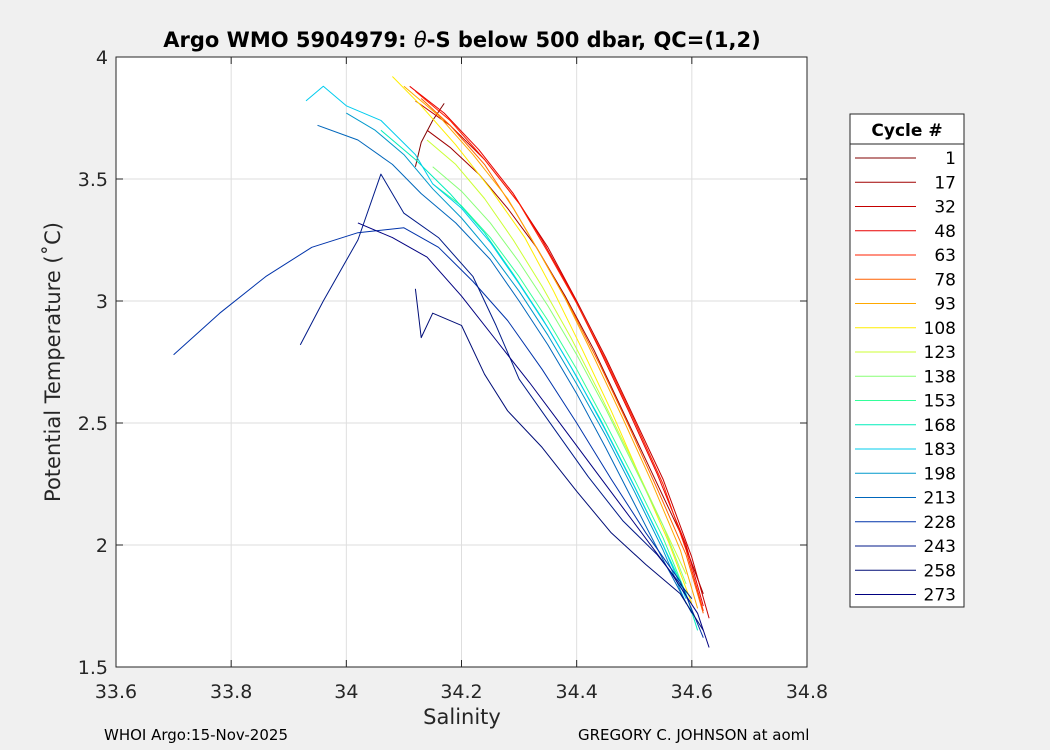 This screenshot has width=1050, height=750. What do you see at coordinates (940, 402) in the screenshot?
I see `legend-label-153: 153` at bounding box center [940, 402].